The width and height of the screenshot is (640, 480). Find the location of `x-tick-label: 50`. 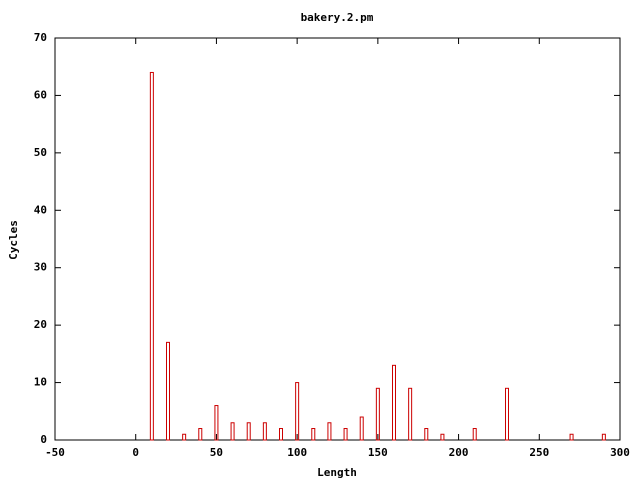

x-tick-label: 50 is located at coordinates (216, 452).